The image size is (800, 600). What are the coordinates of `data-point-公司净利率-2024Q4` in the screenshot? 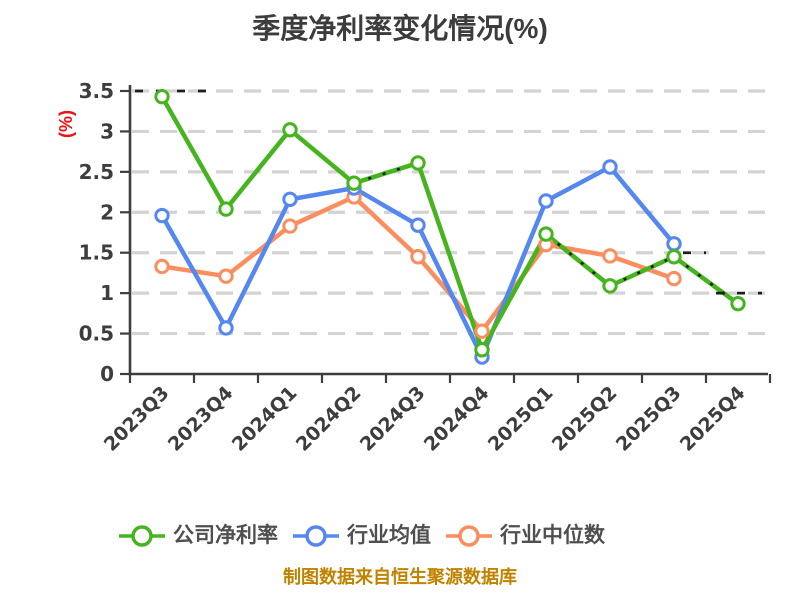 It's located at (482, 350).